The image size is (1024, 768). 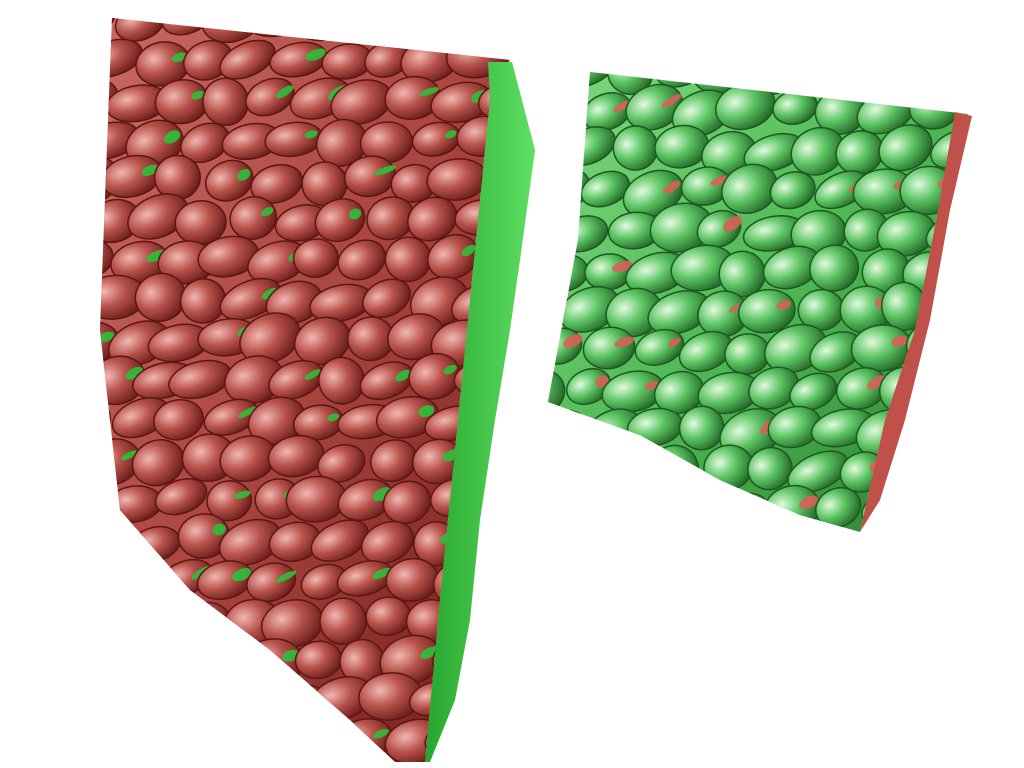 What do you see at coordinates (480, 412) in the screenshot?
I see `red-block-side-edge` at bounding box center [480, 412].